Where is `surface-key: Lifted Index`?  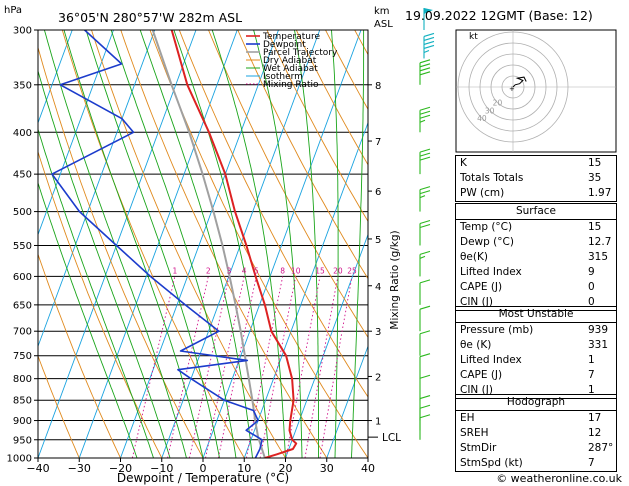
surface-key: Lifted Index is located at coordinates (491, 272).